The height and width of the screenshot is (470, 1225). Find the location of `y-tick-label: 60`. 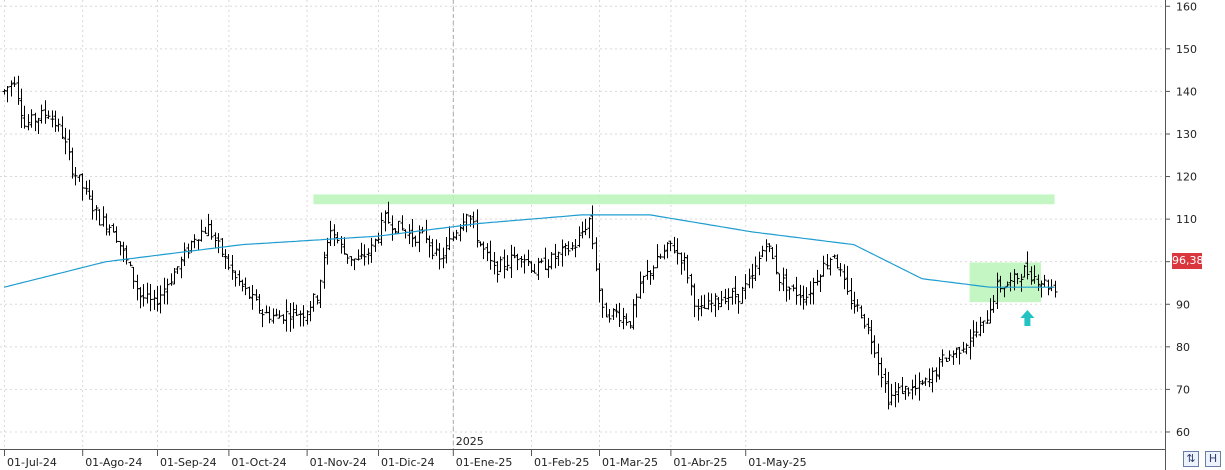

y-tick-label: 60 is located at coordinates (1183, 432).